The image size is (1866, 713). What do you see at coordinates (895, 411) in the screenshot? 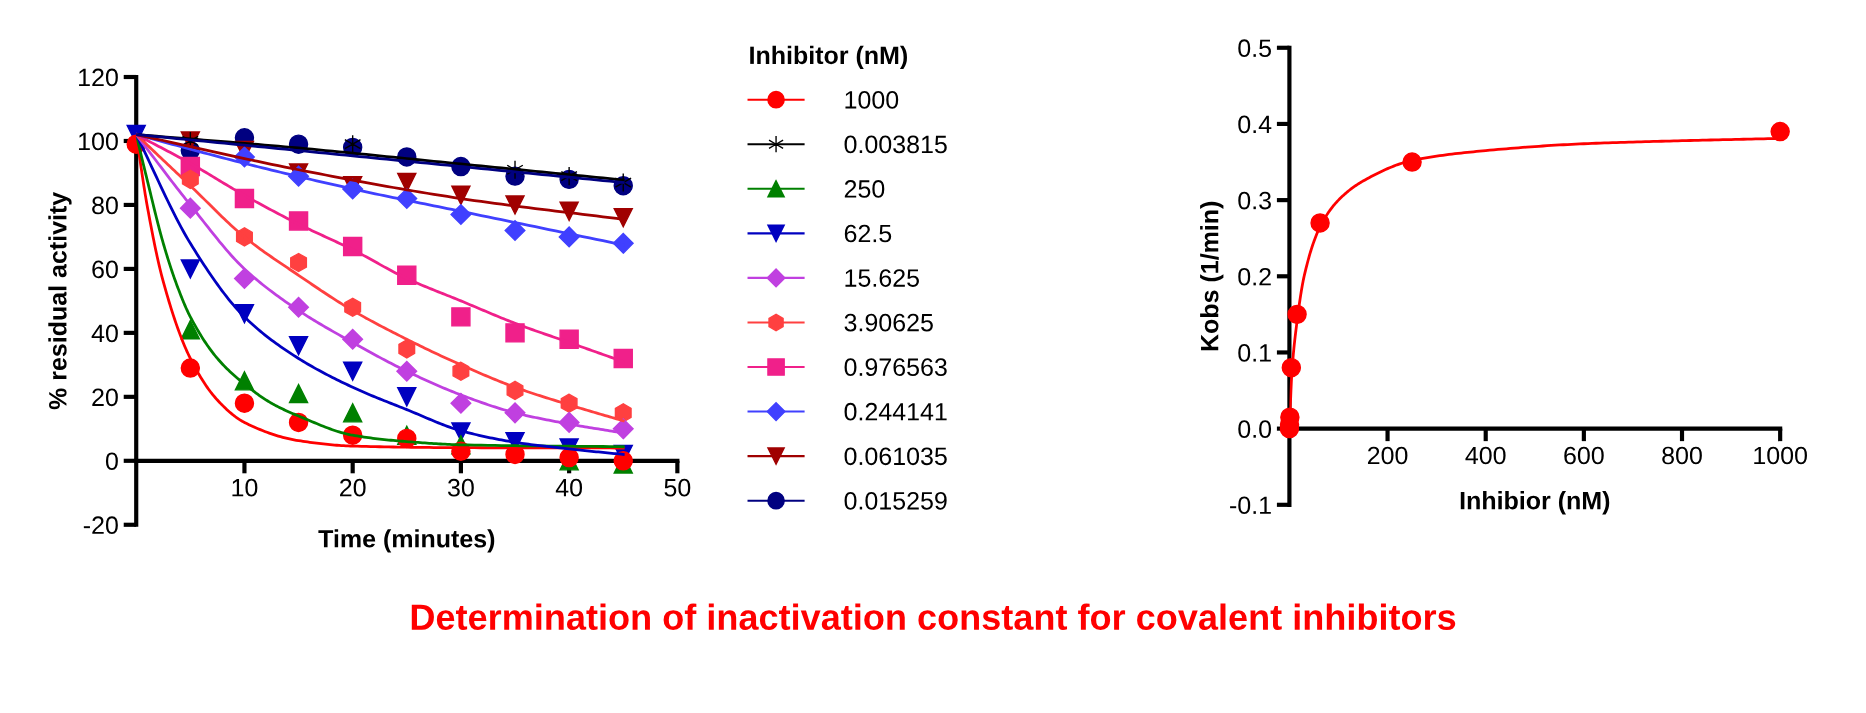
I see `legend-label: 0.244141` at bounding box center [895, 411].